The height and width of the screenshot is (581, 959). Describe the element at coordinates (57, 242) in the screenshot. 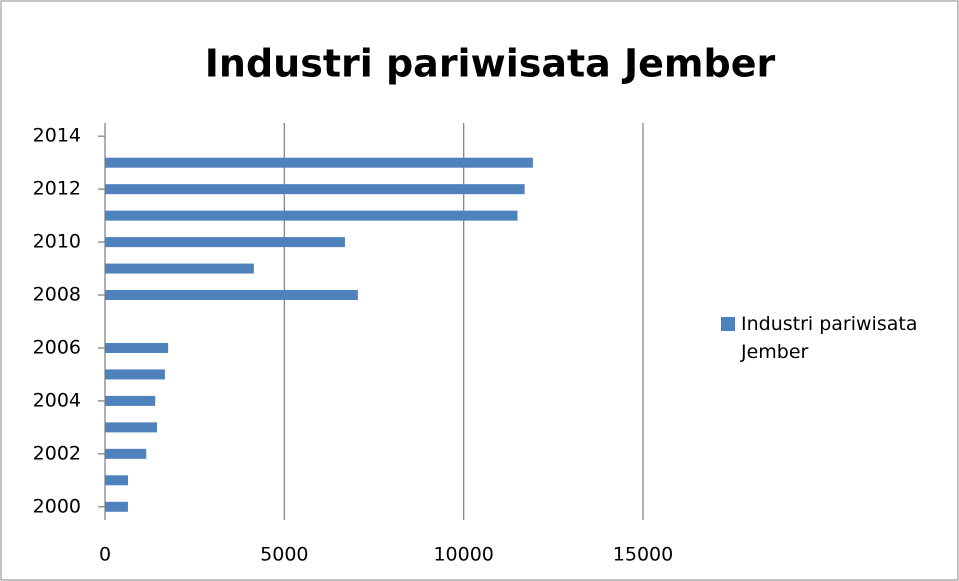

I see `y-tick-label: 2010` at that location.